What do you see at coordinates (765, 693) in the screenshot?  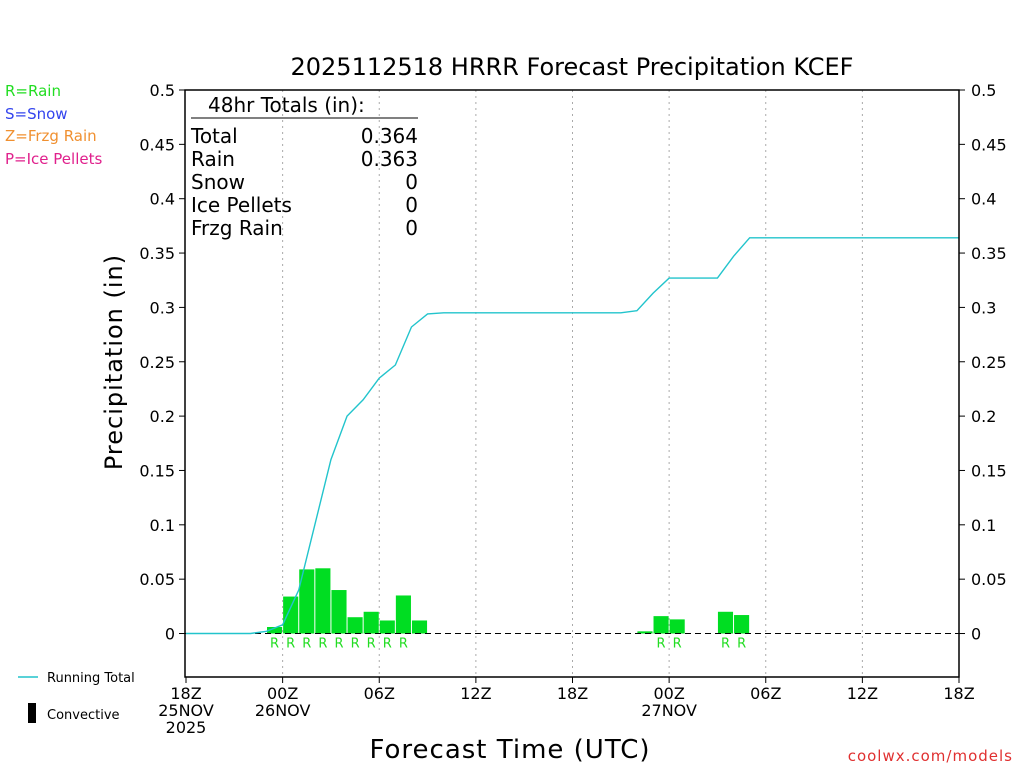 I see `x-tick-label-6-0: 06Z` at bounding box center [765, 693].